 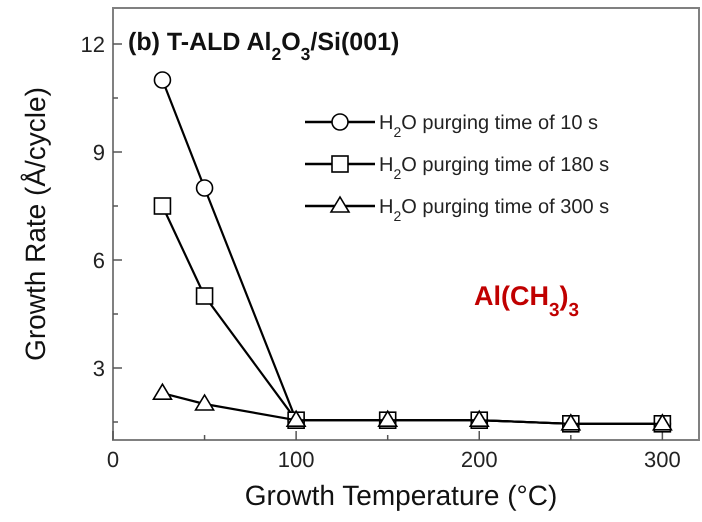 I want to click on x-tick-label: 0, so click(x=113, y=459).